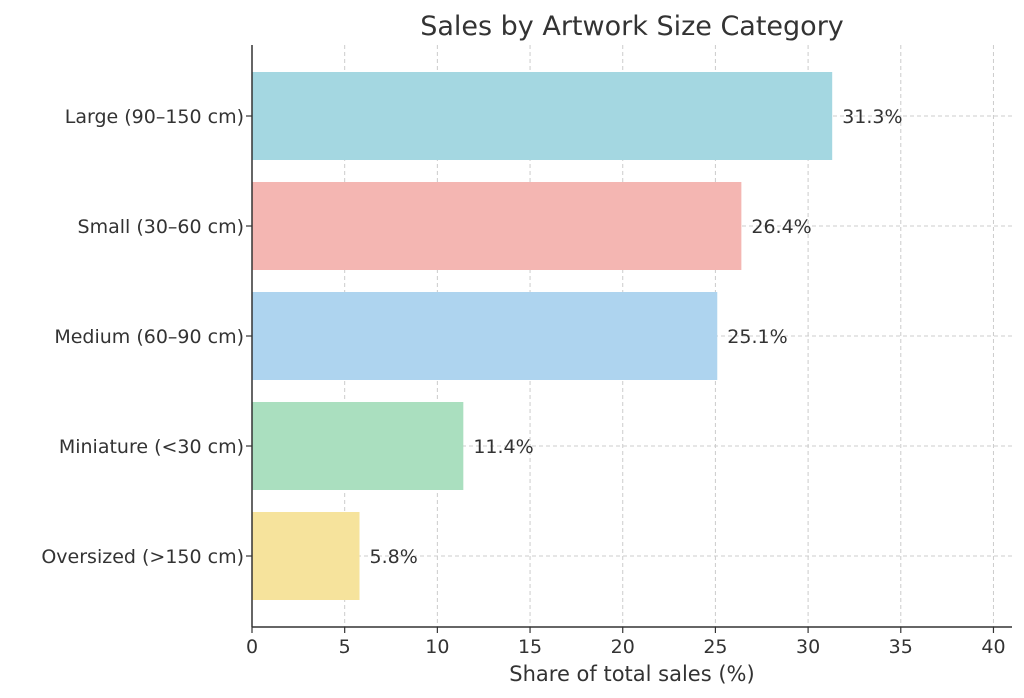  I want to click on x-axis-ticks: 0 5 10 15 20 25 30 35 40, so click(626, 642).